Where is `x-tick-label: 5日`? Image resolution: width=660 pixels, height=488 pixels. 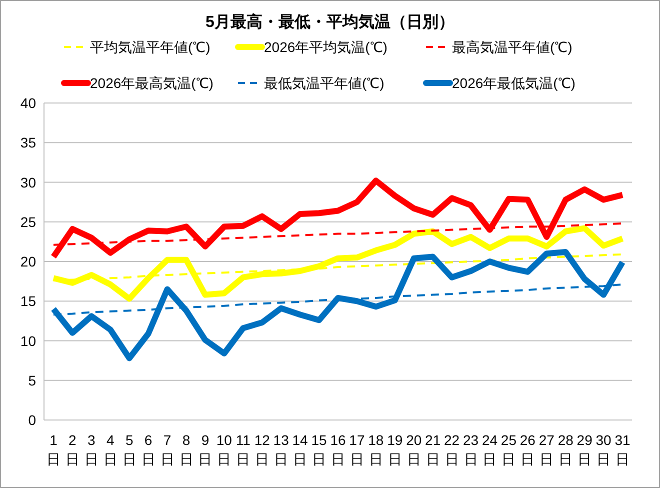 x-tick-label: 5日 is located at coordinates (129, 449).